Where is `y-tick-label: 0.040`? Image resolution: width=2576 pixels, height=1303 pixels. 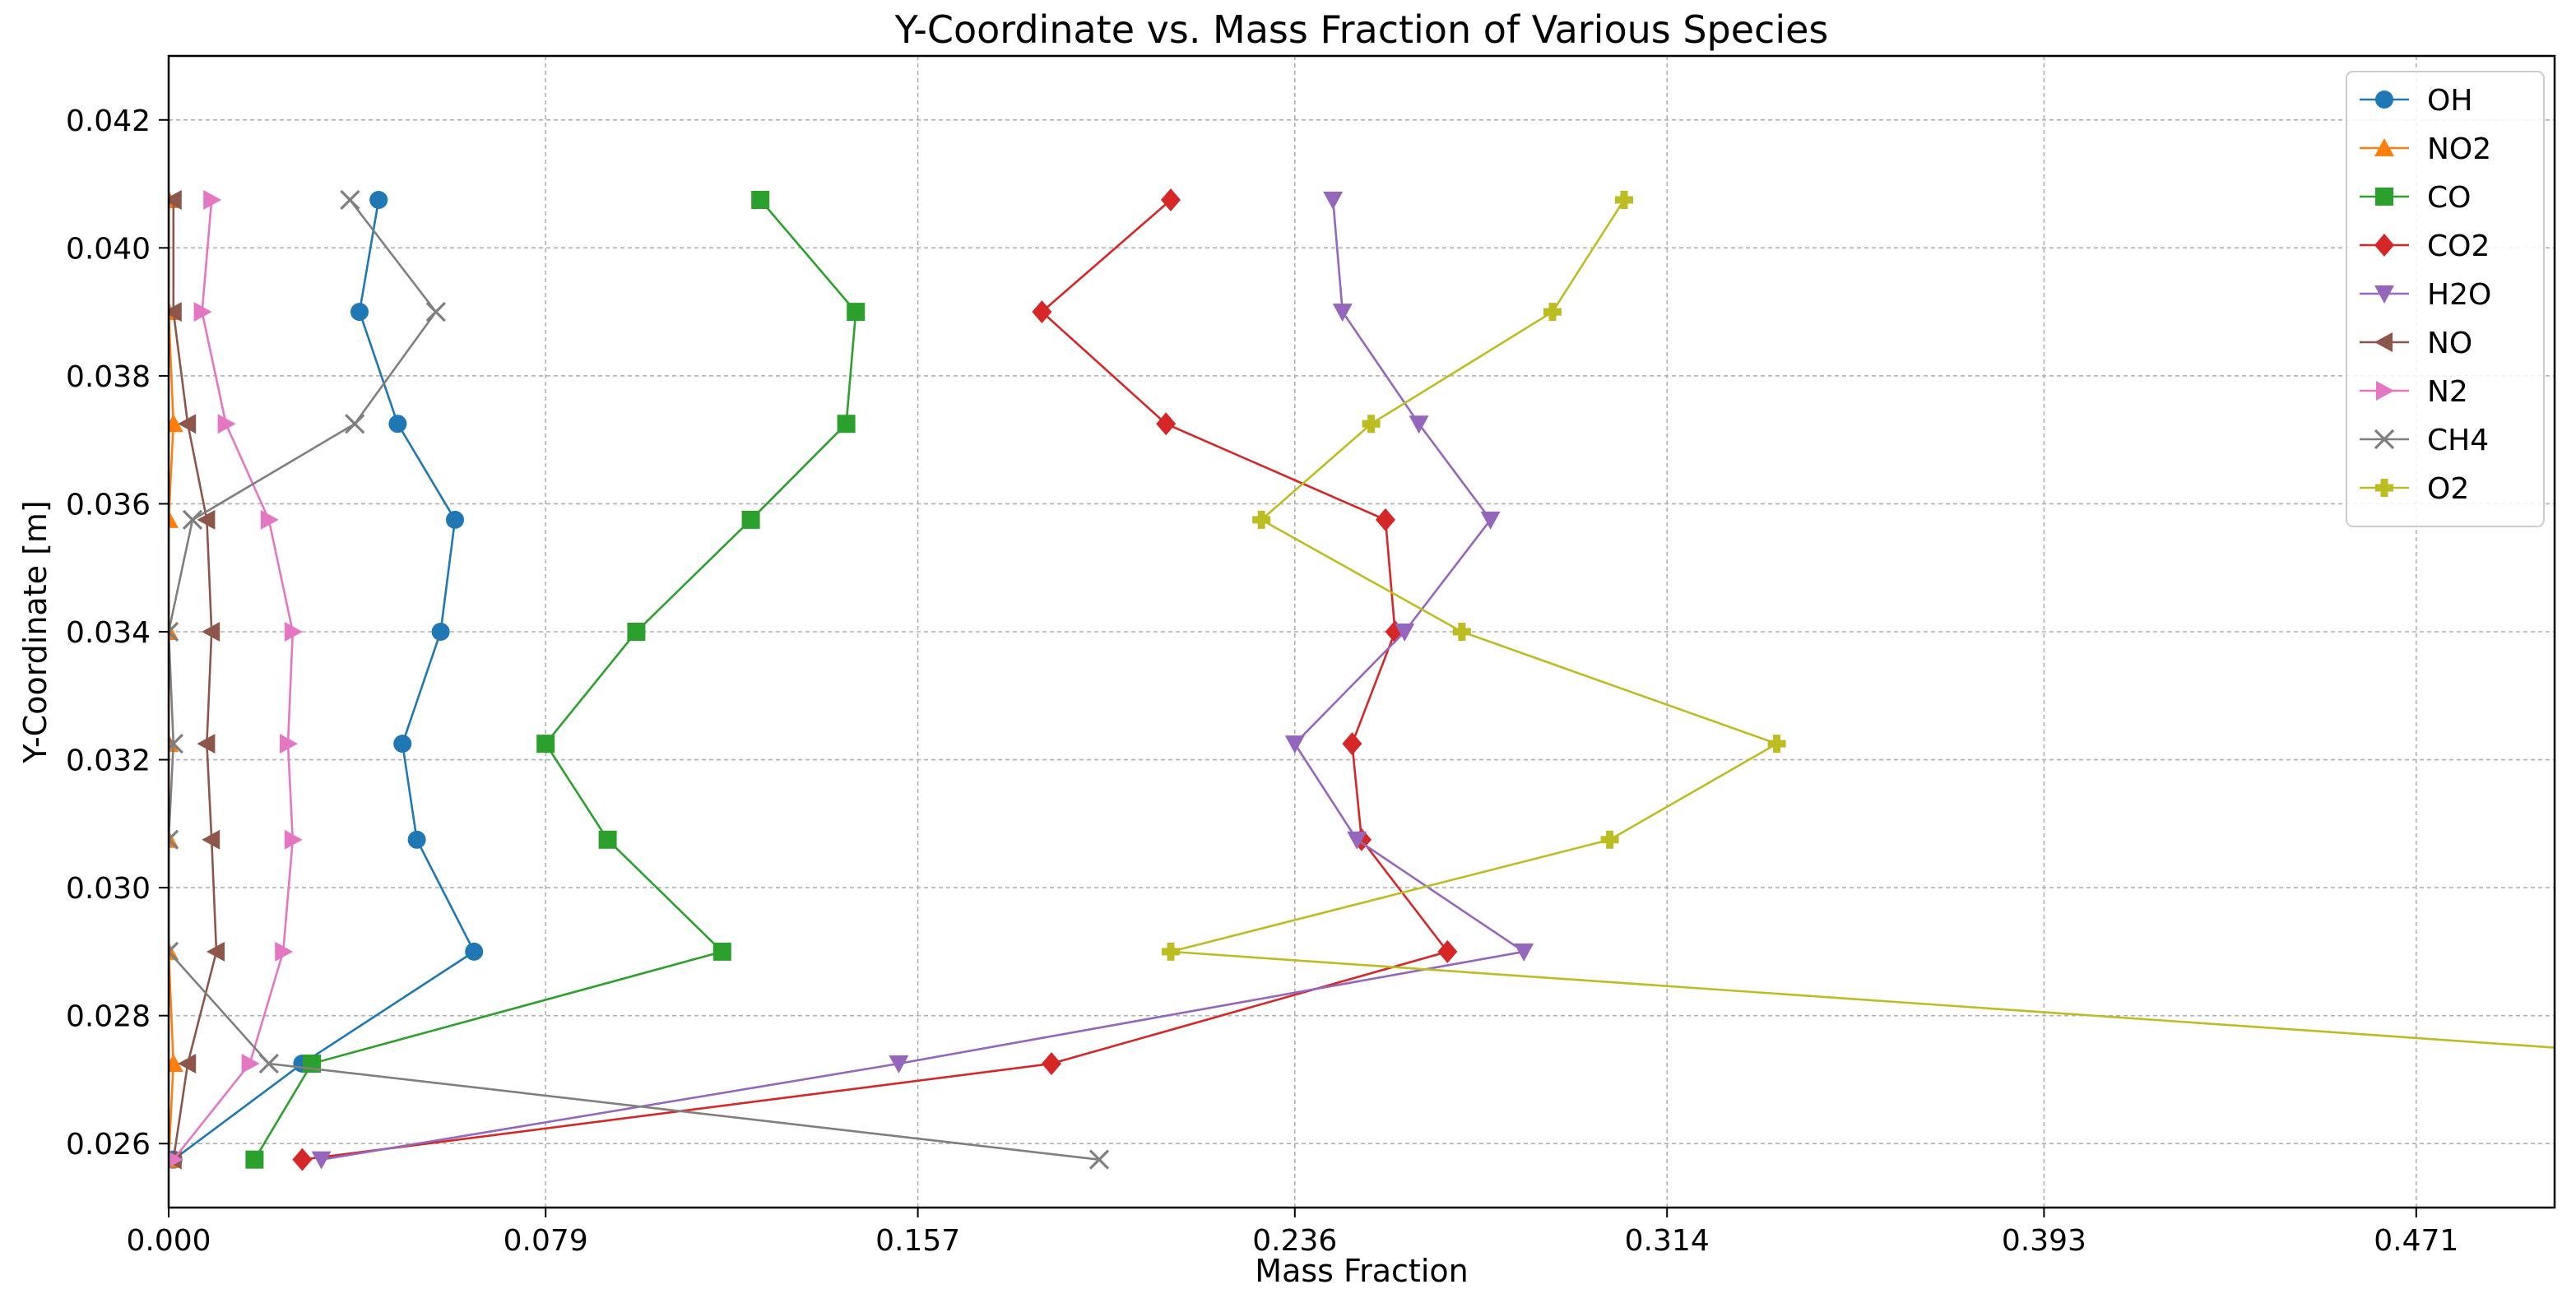
y-tick-label: 0.040 is located at coordinates (109, 249).